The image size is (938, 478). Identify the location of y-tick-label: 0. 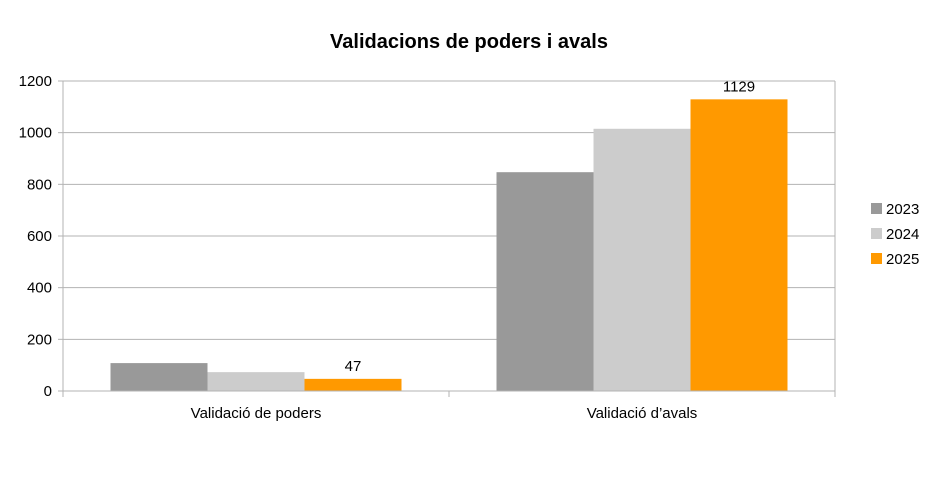
(48, 391).